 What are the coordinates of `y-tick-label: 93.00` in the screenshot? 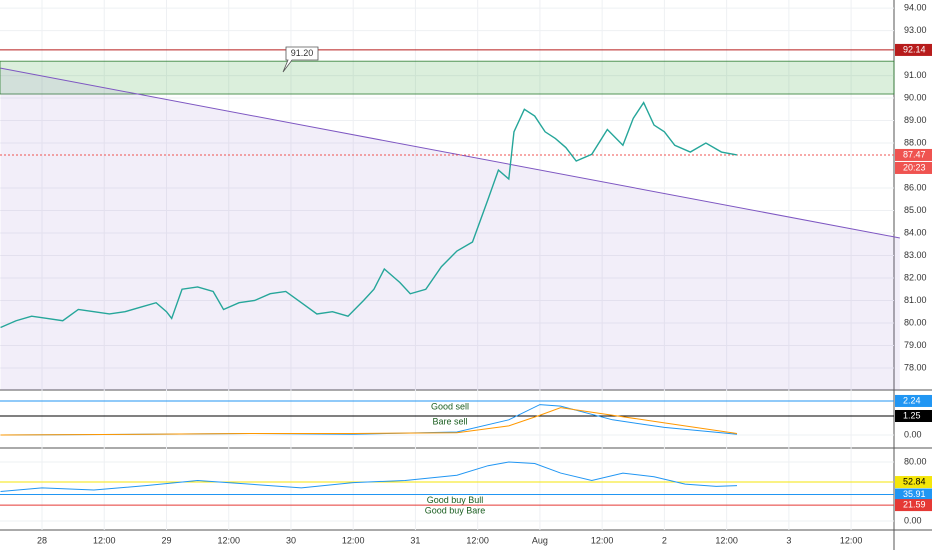 It's located at (915, 30).